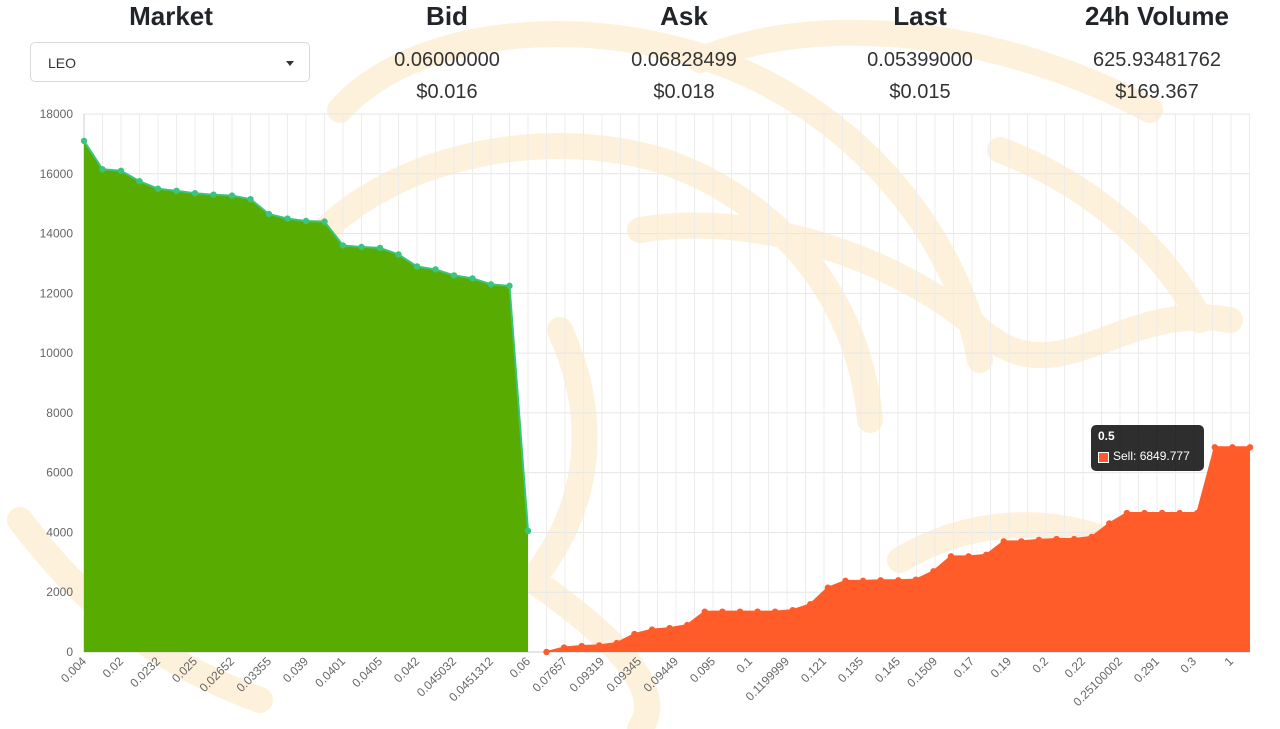 This screenshot has width=1280, height=729. Describe the element at coordinates (171, 16) in the screenshot. I see `market-heading: Market` at that location.